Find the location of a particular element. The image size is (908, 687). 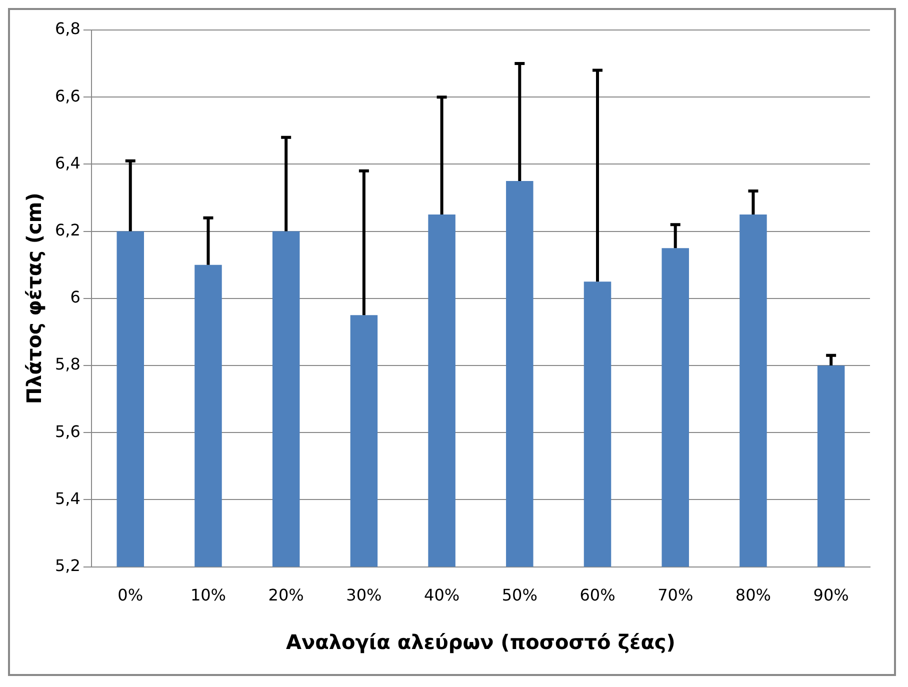

x-tick-label: 50% is located at coordinates (520, 595).